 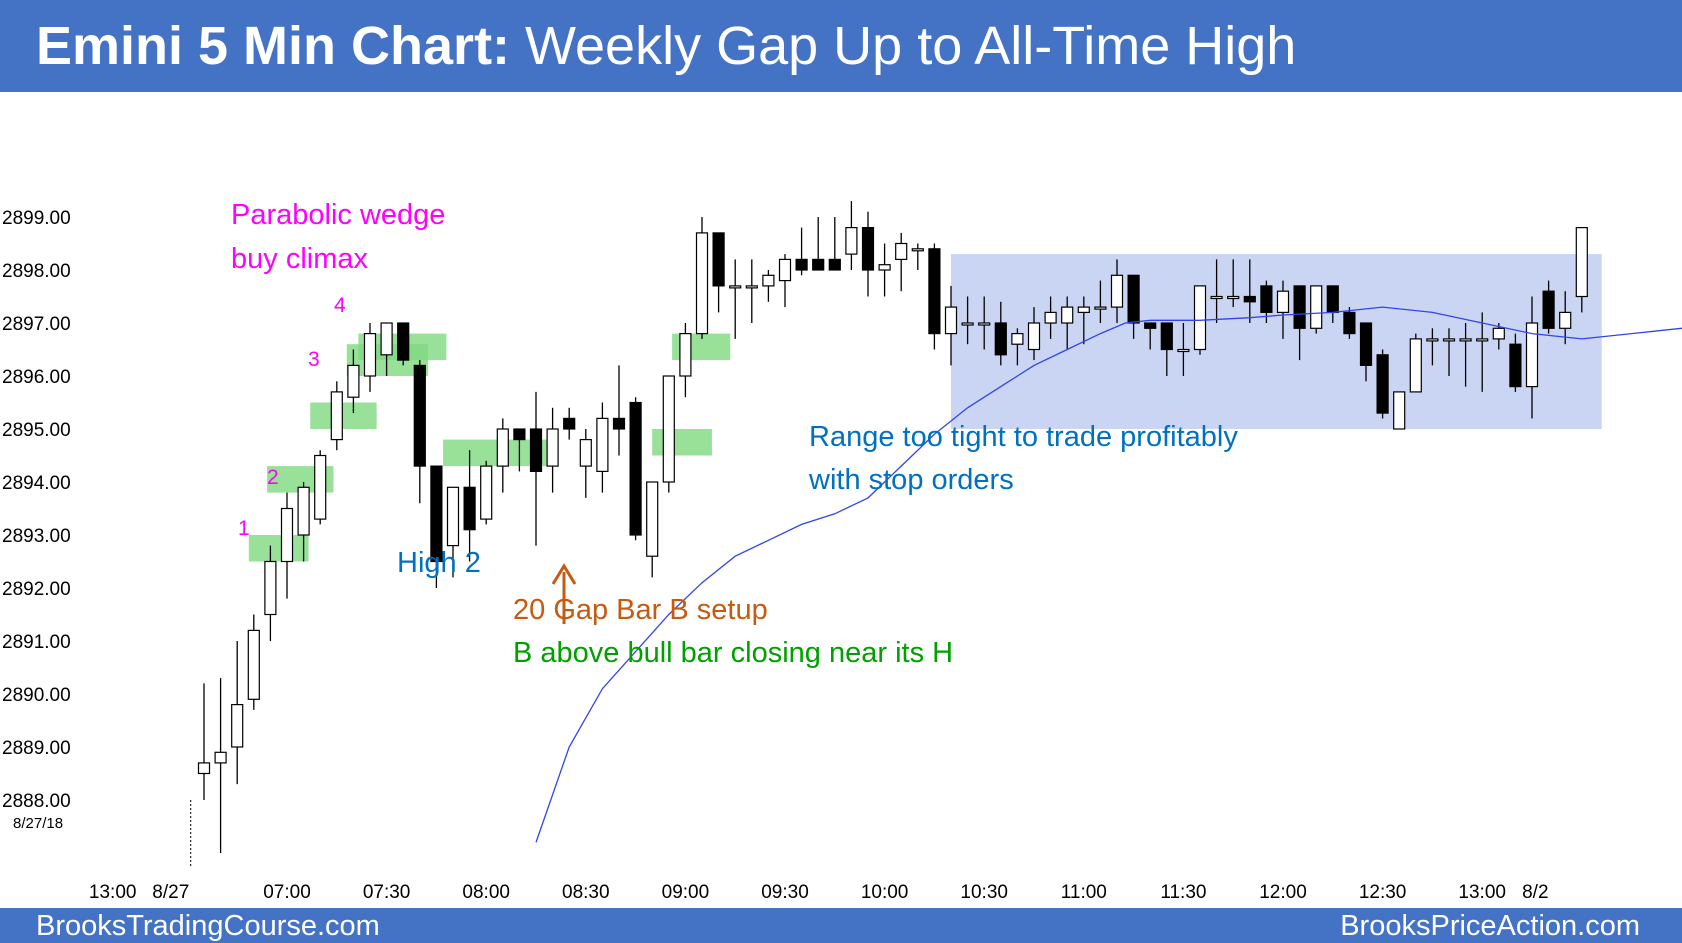 What do you see at coordinates (208, 926) in the screenshot?
I see `footer-left-link: BrooksTradingCourse.com` at bounding box center [208, 926].